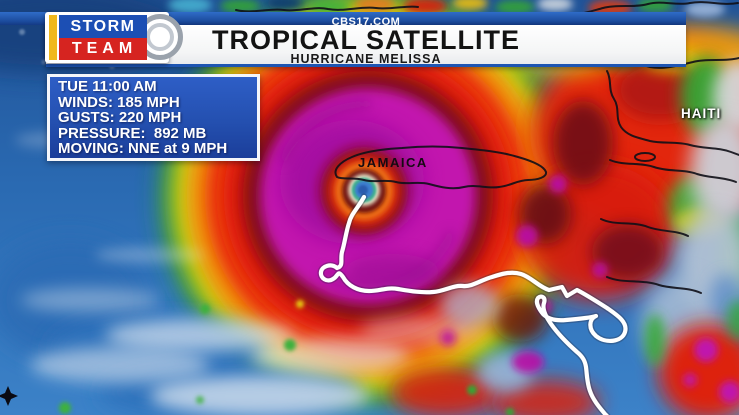 The width and height of the screenshot is (739, 415). I want to click on jamaica-label: JAMAICA, so click(393, 162).